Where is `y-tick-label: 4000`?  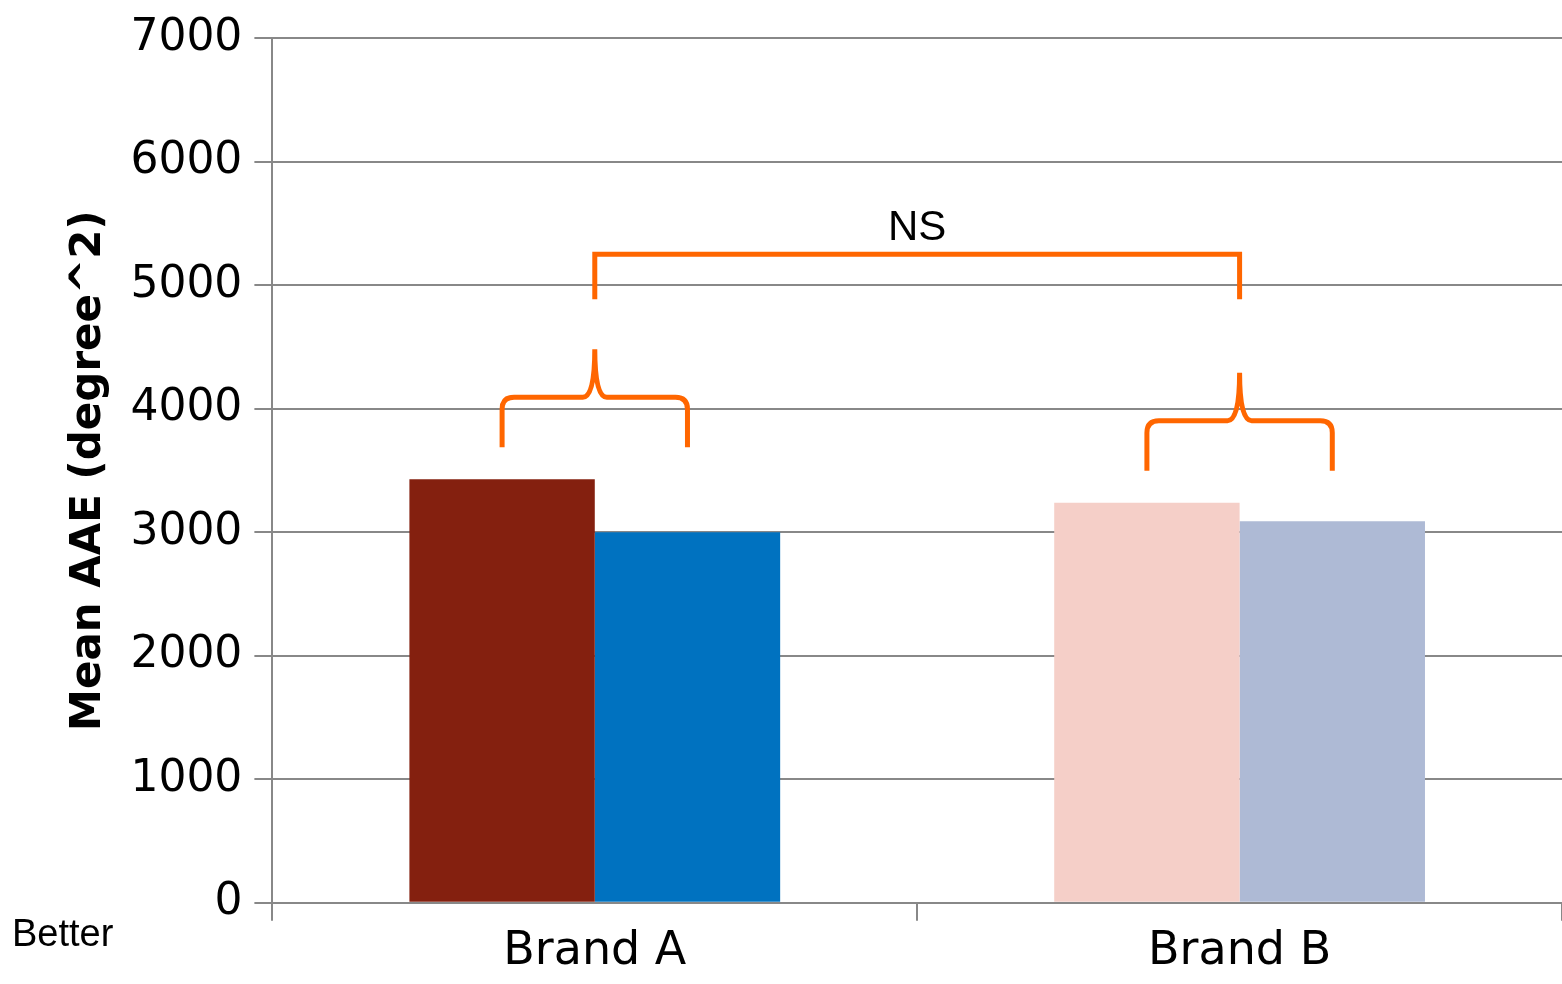
y-tick-label: 4000 is located at coordinates (186, 405).